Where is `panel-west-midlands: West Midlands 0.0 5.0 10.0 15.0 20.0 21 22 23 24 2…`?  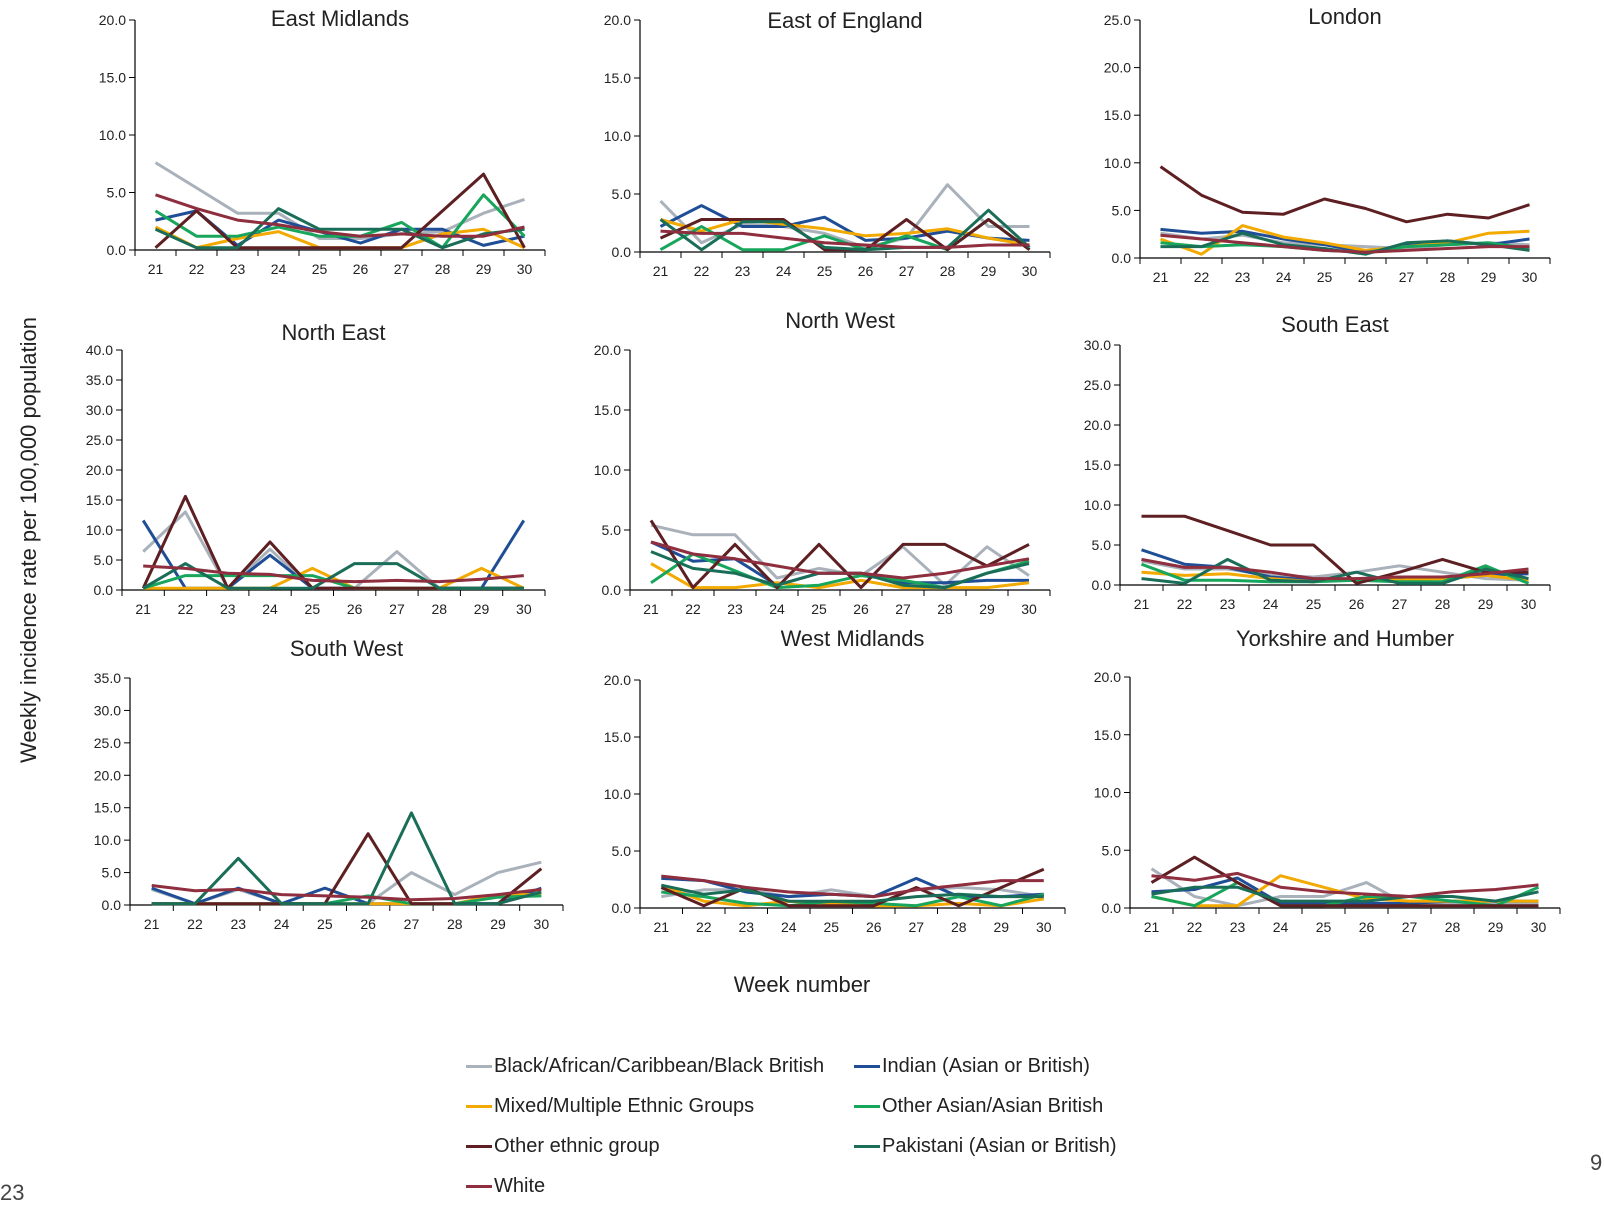 panel-west-midlands: West Midlands 0.0 5.0 10.0 15.0 20.0 21 22 23 24 2… is located at coordinates (835, 780).